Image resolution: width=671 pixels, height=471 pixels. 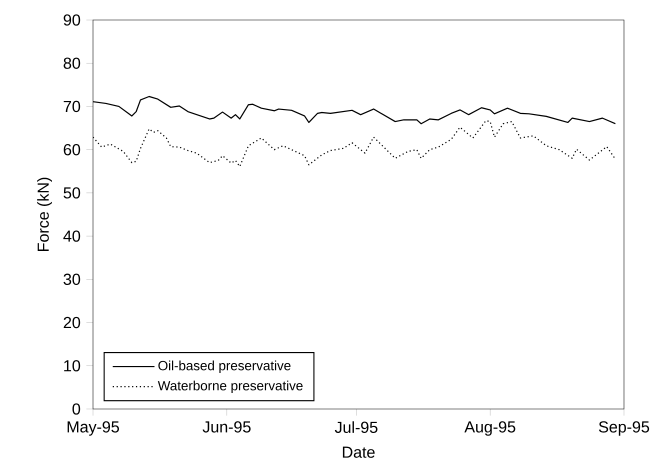 I want to click on y-tick-label: 60, so click(x=72, y=150).